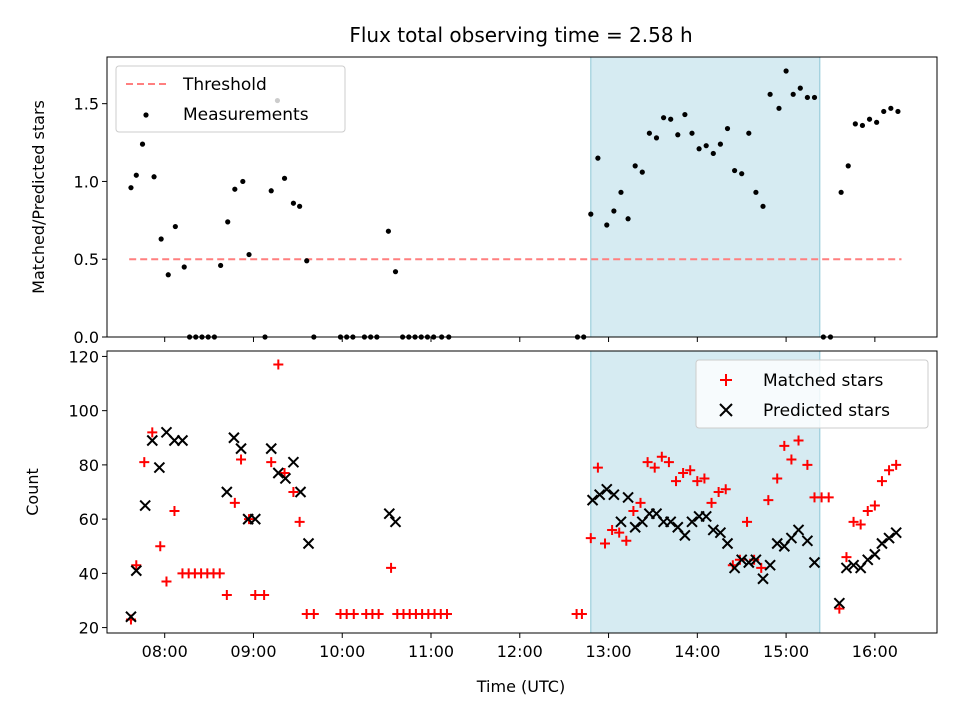 Image resolution: width=960 pixels, height=720 pixels. I want to click on y-tick-label: 1.0, so click(86, 181).